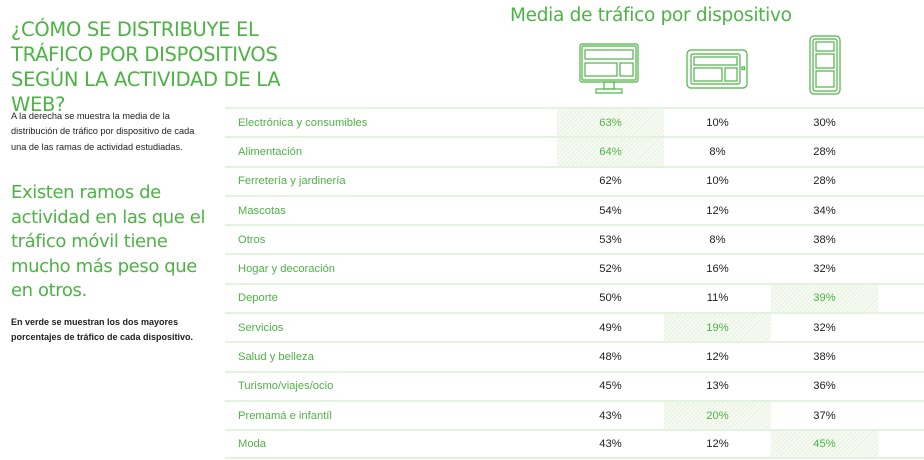  I want to click on category-label: Deporte, so click(258, 298).